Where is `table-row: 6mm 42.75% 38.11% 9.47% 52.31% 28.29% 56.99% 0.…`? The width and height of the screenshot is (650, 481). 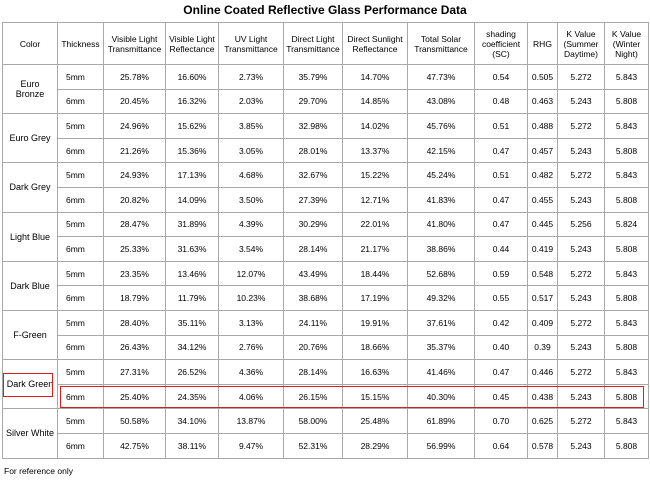 table-row: 6mm 42.75% 38.11% 9.47% 52.31% 28.29% 56.99% 0.… is located at coordinates (326, 445).